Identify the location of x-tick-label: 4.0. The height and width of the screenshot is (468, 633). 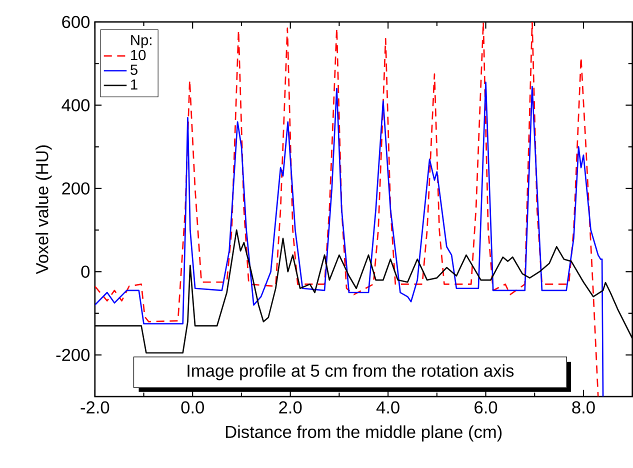
(388, 408).